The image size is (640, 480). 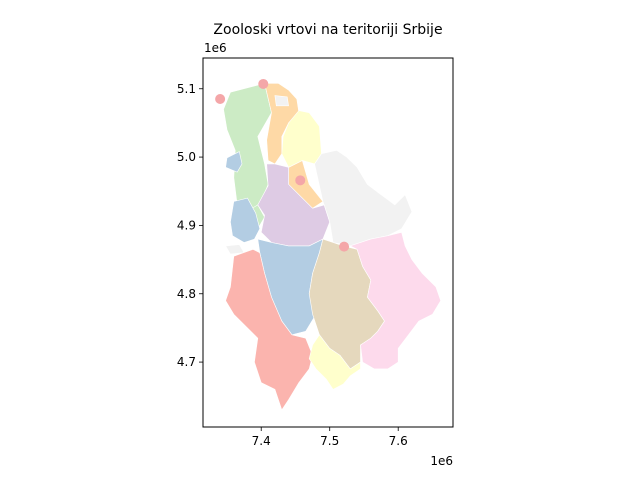 What do you see at coordinates (441, 461) in the screenshot?
I see `x-offset-label: 1e6` at bounding box center [441, 461].